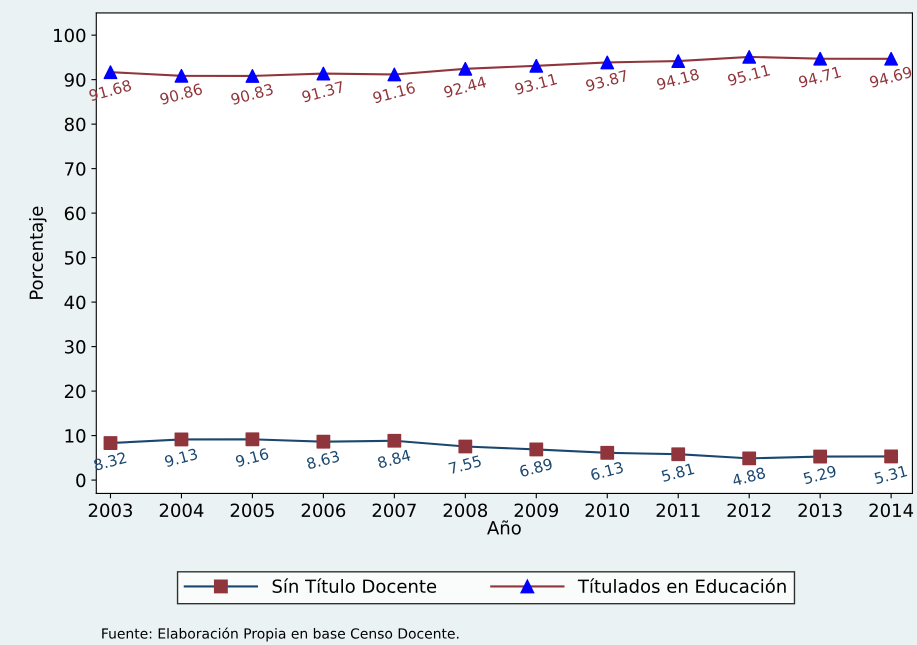  I want to click on data-label: 8.32, so click(110, 461).